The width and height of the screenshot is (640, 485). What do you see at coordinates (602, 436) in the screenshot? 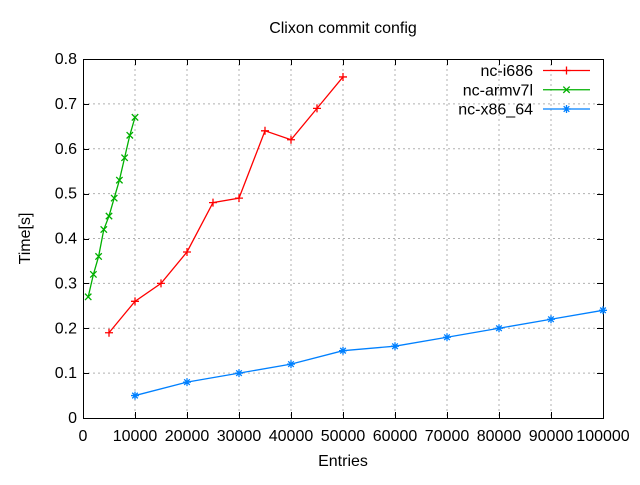
I see `x-tick-label: 100000` at bounding box center [602, 436].